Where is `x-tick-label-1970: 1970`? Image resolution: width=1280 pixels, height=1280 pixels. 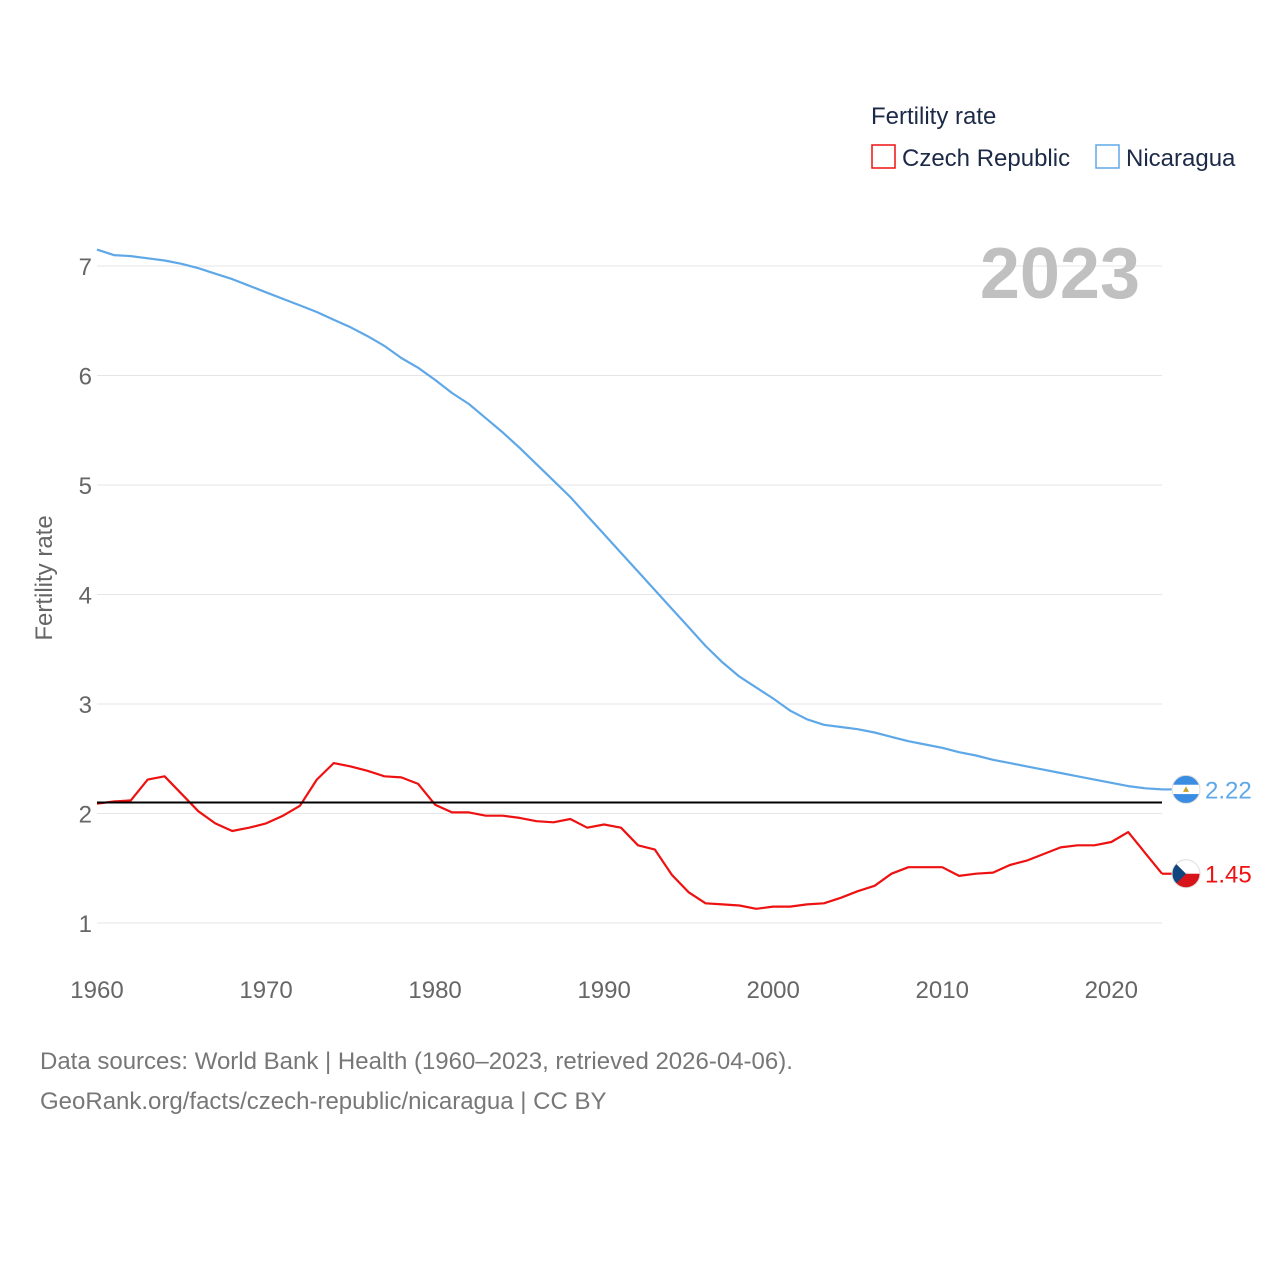 x-tick-label-1970: 1970 is located at coordinates (265, 990).